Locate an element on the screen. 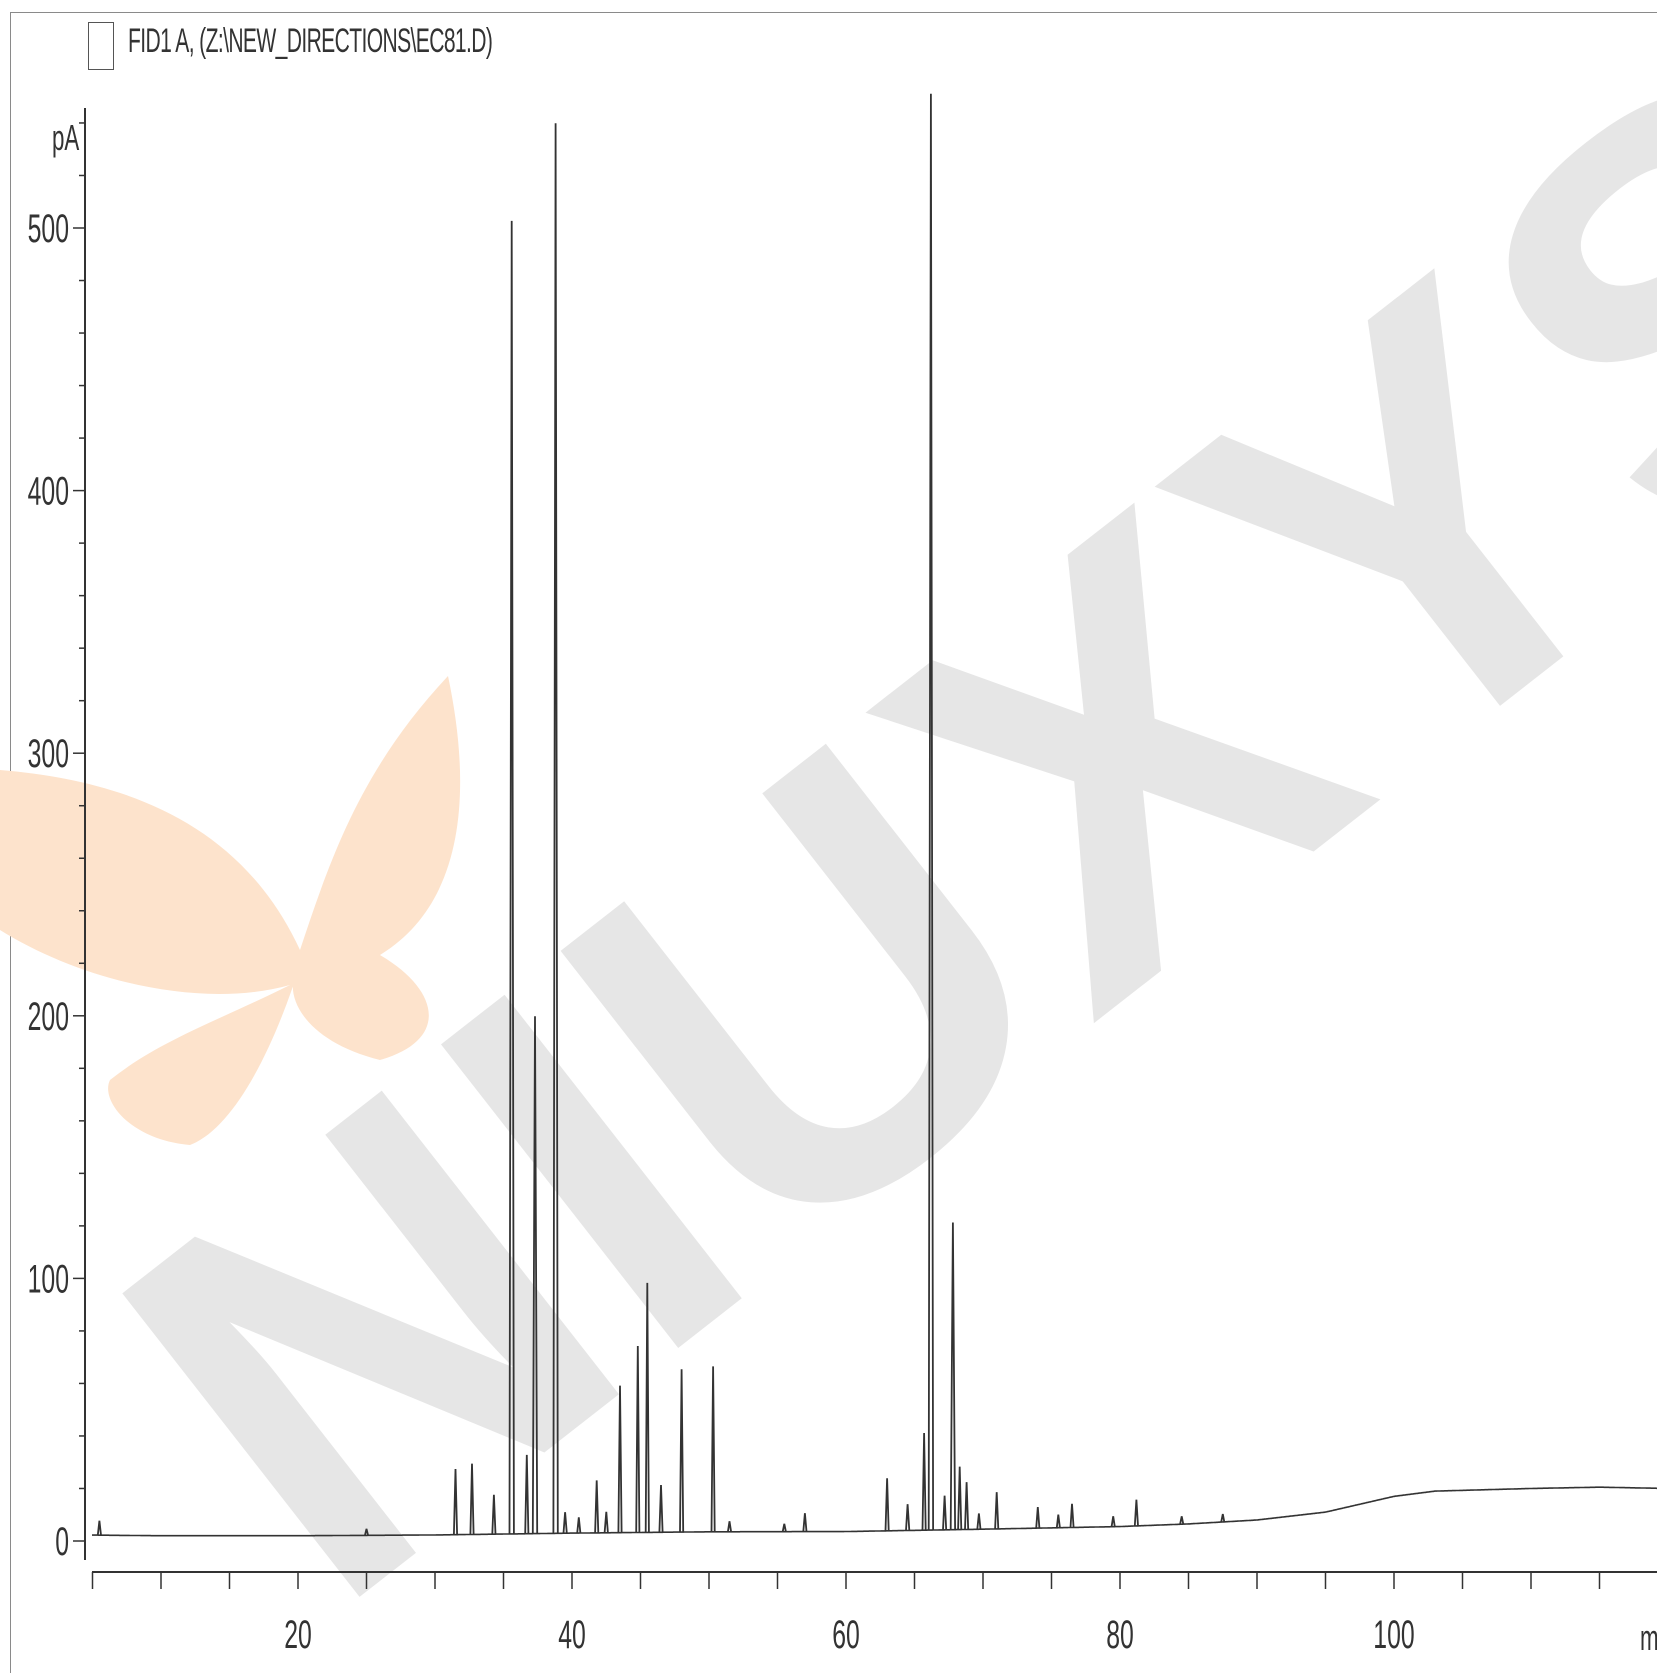 The image size is (1657, 1673). butterfly-logo-icon is located at coordinates (230, 910).